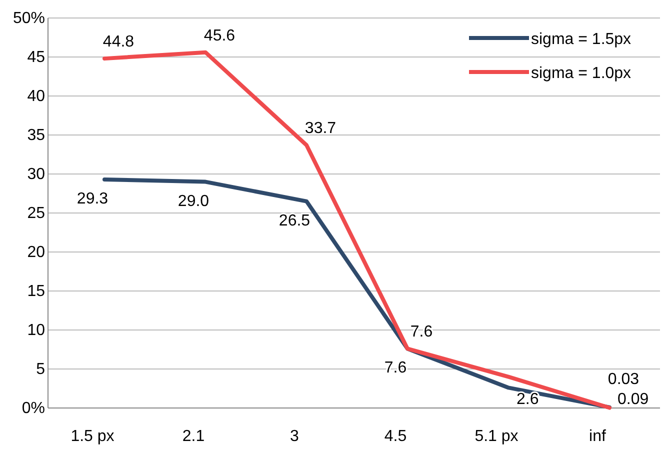 Image resolution: width=664 pixels, height=463 pixels. Describe the element at coordinates (633, 399) in the screenshot. I see `data-label: 0.09` at that location.